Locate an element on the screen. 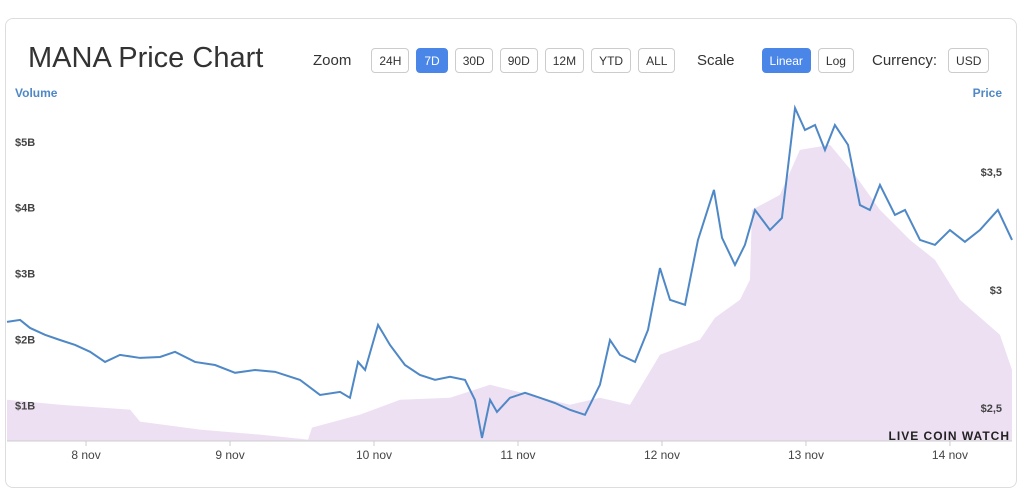  y2-tick-label: $3 is located at coordinates (996, 291).